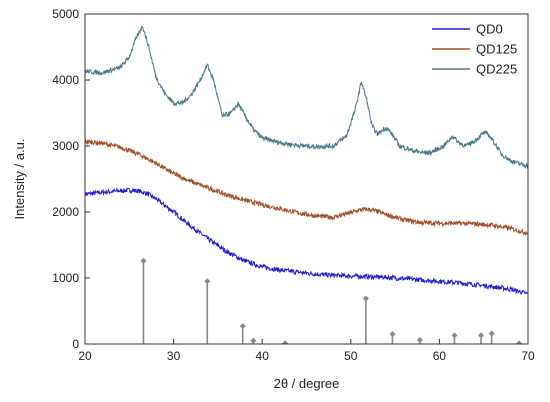  I want to click on x-tick-label: 20, so click(85, 356).